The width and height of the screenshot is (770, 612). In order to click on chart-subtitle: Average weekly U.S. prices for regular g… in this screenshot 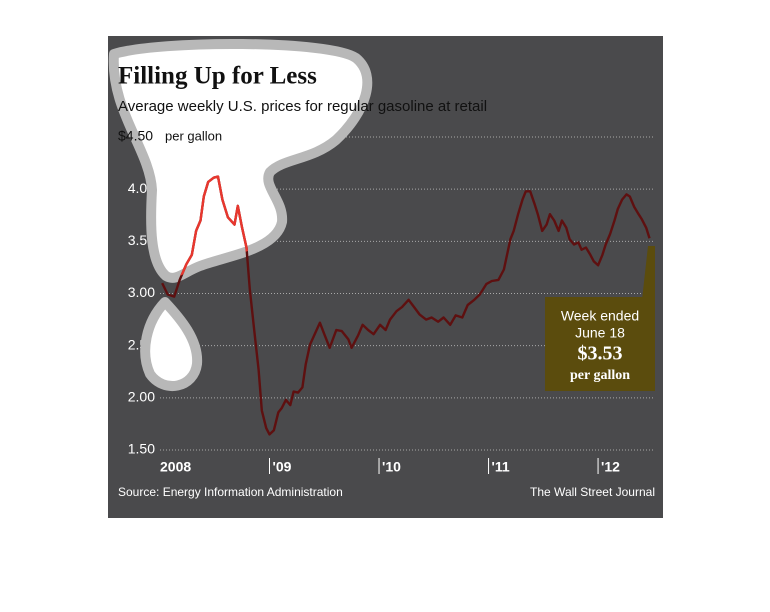, I will do `click(302, 106)`.